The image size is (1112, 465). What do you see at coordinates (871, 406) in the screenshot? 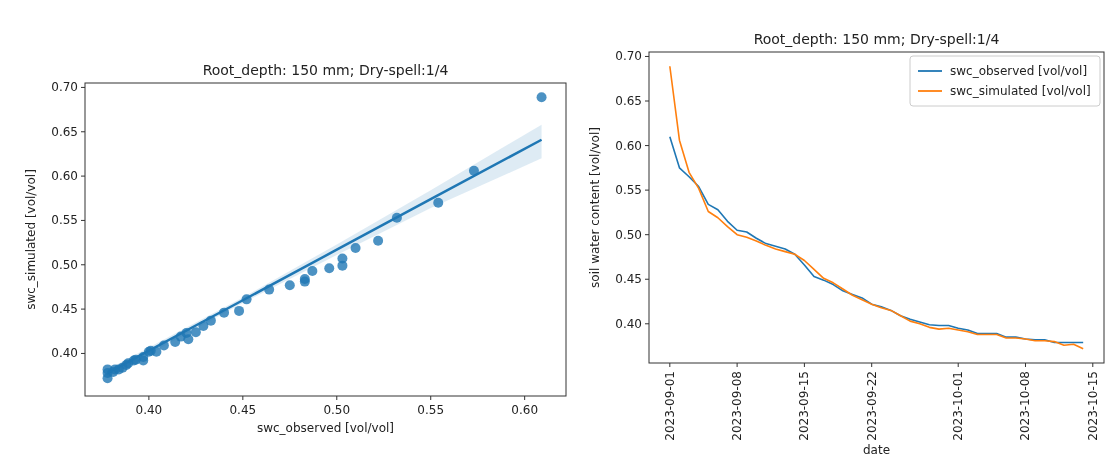
I see `x-tick-label: 2023-09-22` at bounding box center [871, 406].